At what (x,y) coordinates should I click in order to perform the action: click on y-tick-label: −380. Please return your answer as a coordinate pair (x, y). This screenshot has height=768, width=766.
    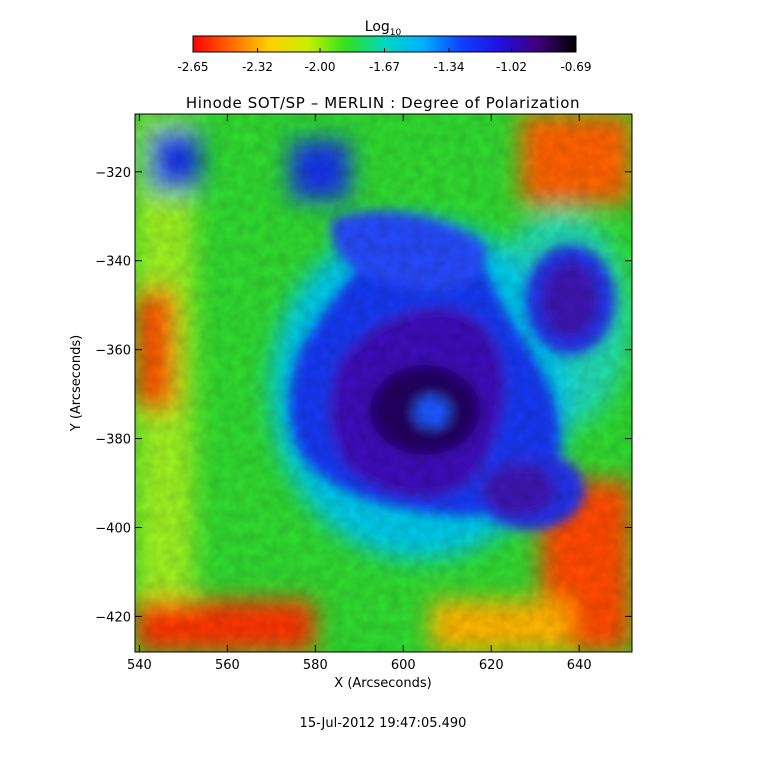
    Looking at the image, I should click on (113, 440).